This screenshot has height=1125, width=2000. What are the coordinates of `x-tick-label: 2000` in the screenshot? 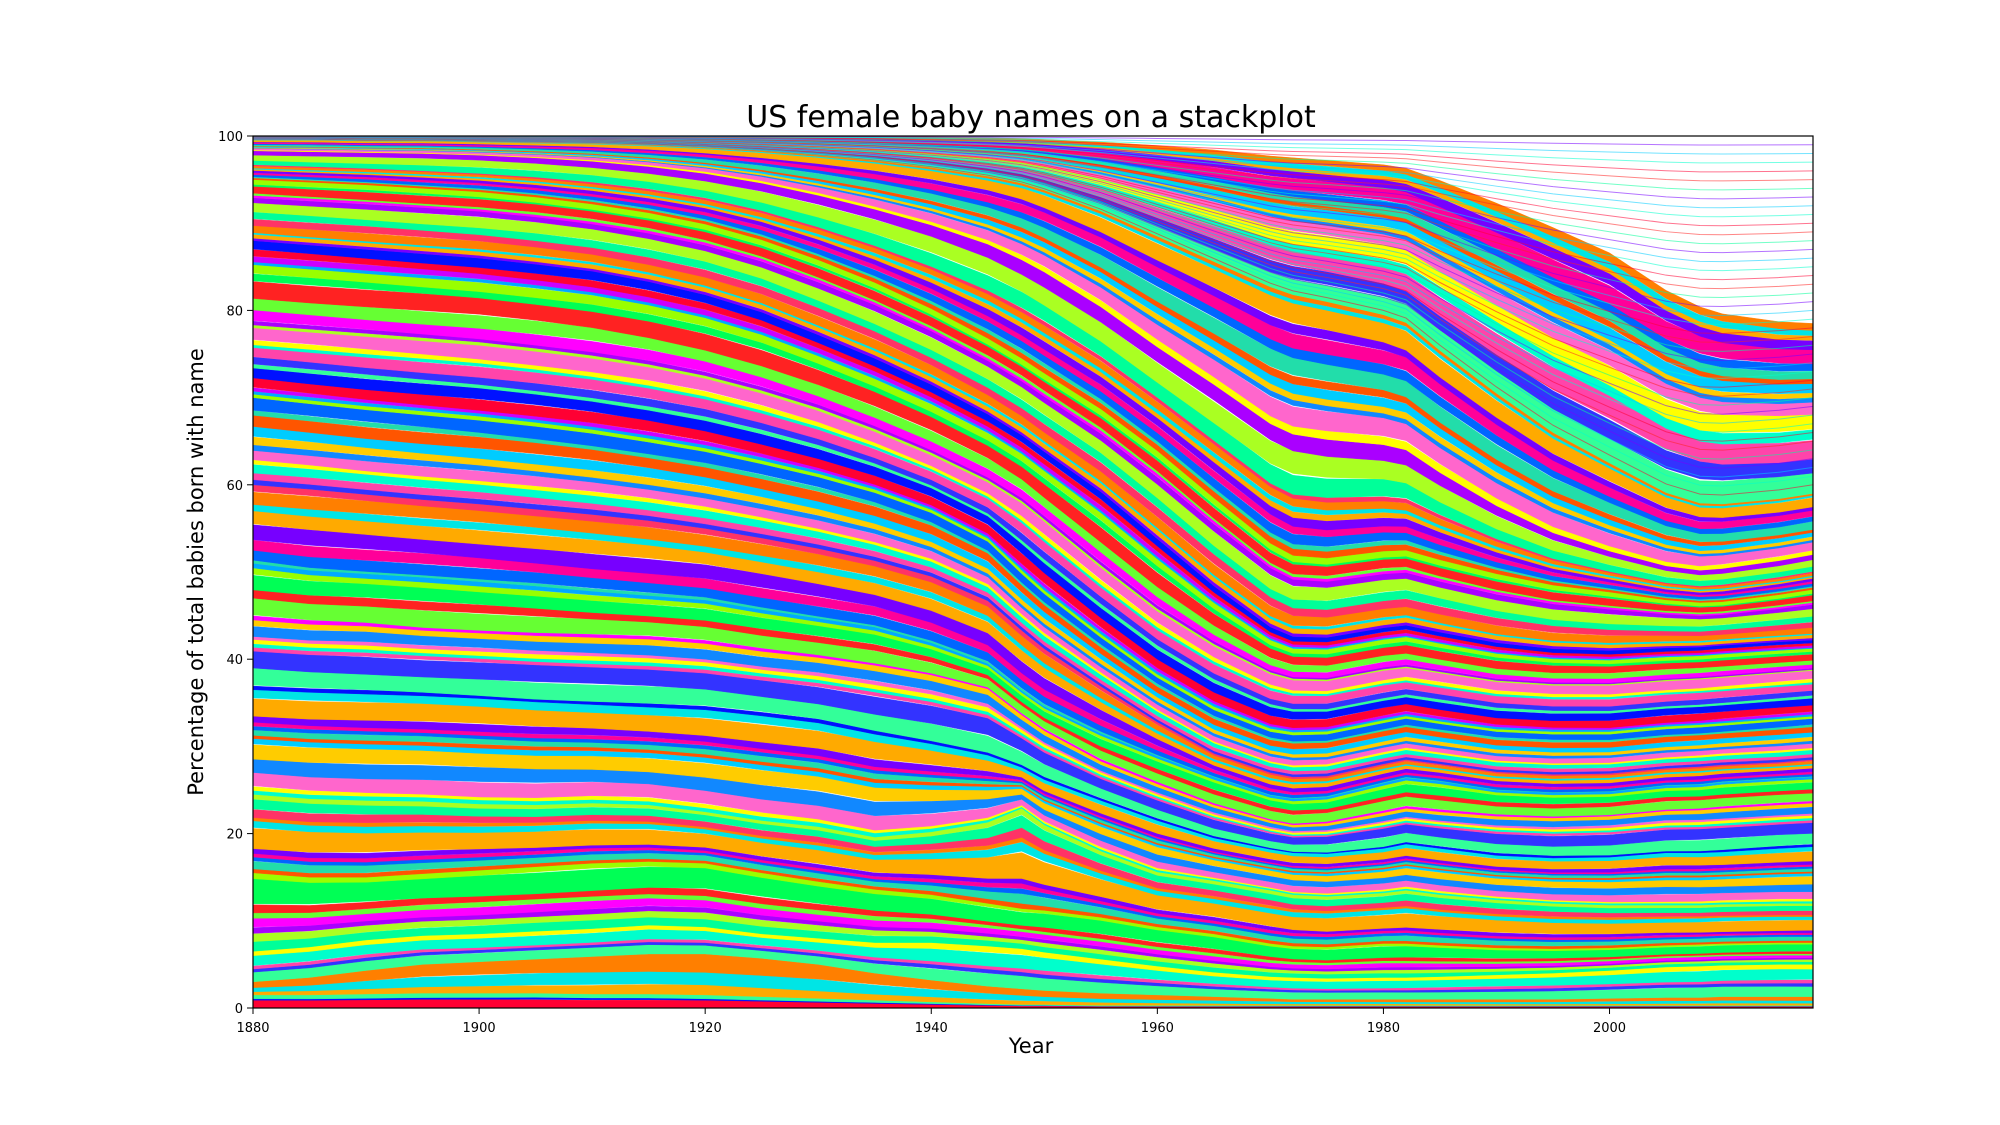 It's located at (1609, 1028).